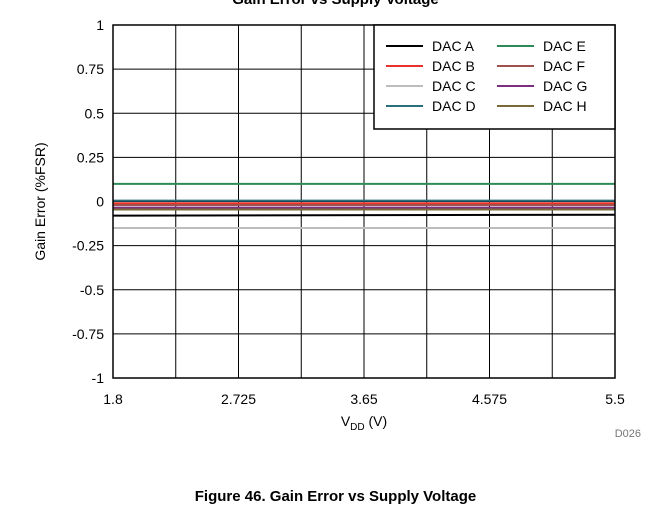  Describe the element at coordinates (113, 399) in the screenshot. I see `x-tick-label: 1.8` at that location.